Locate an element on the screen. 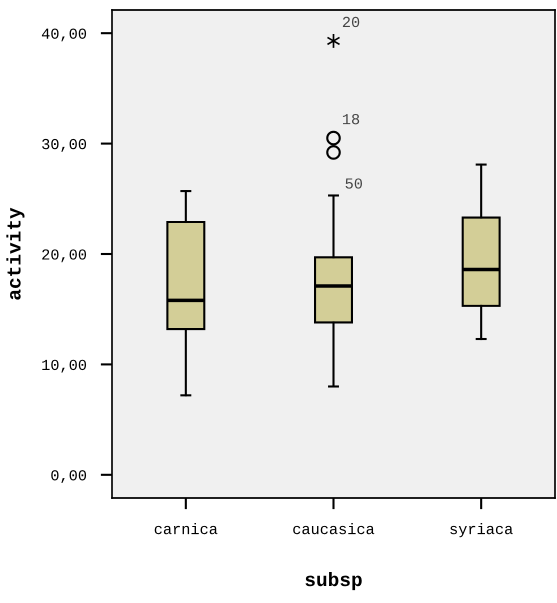  annotation: 20 is located at coordinates (351, 22).